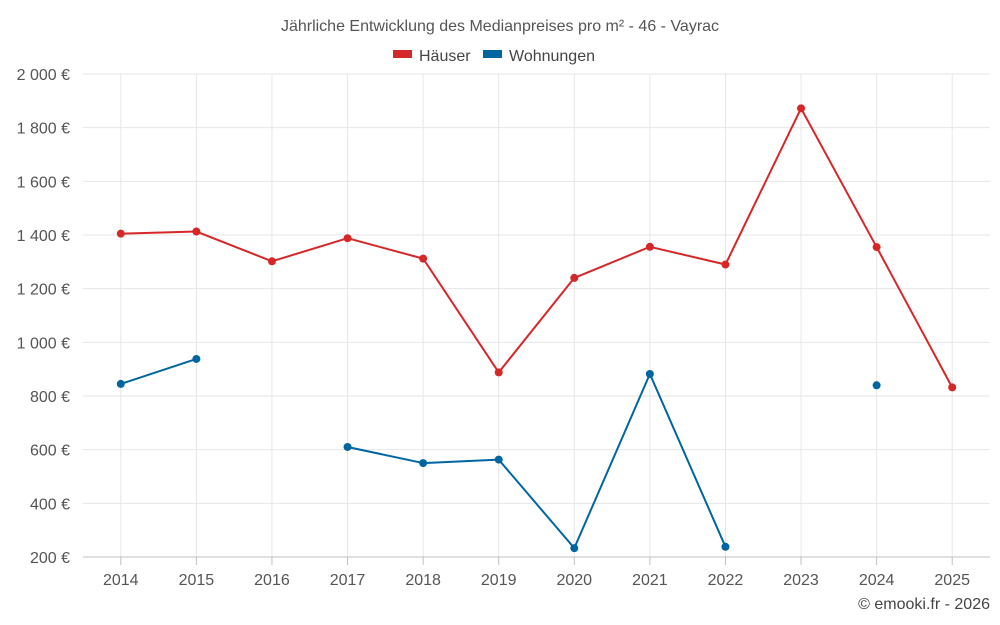 The image size is (1000, 625). Describe the element at coordinates (423, 580) in the screenshot. I see `x-tick-label: 2018` at that location.